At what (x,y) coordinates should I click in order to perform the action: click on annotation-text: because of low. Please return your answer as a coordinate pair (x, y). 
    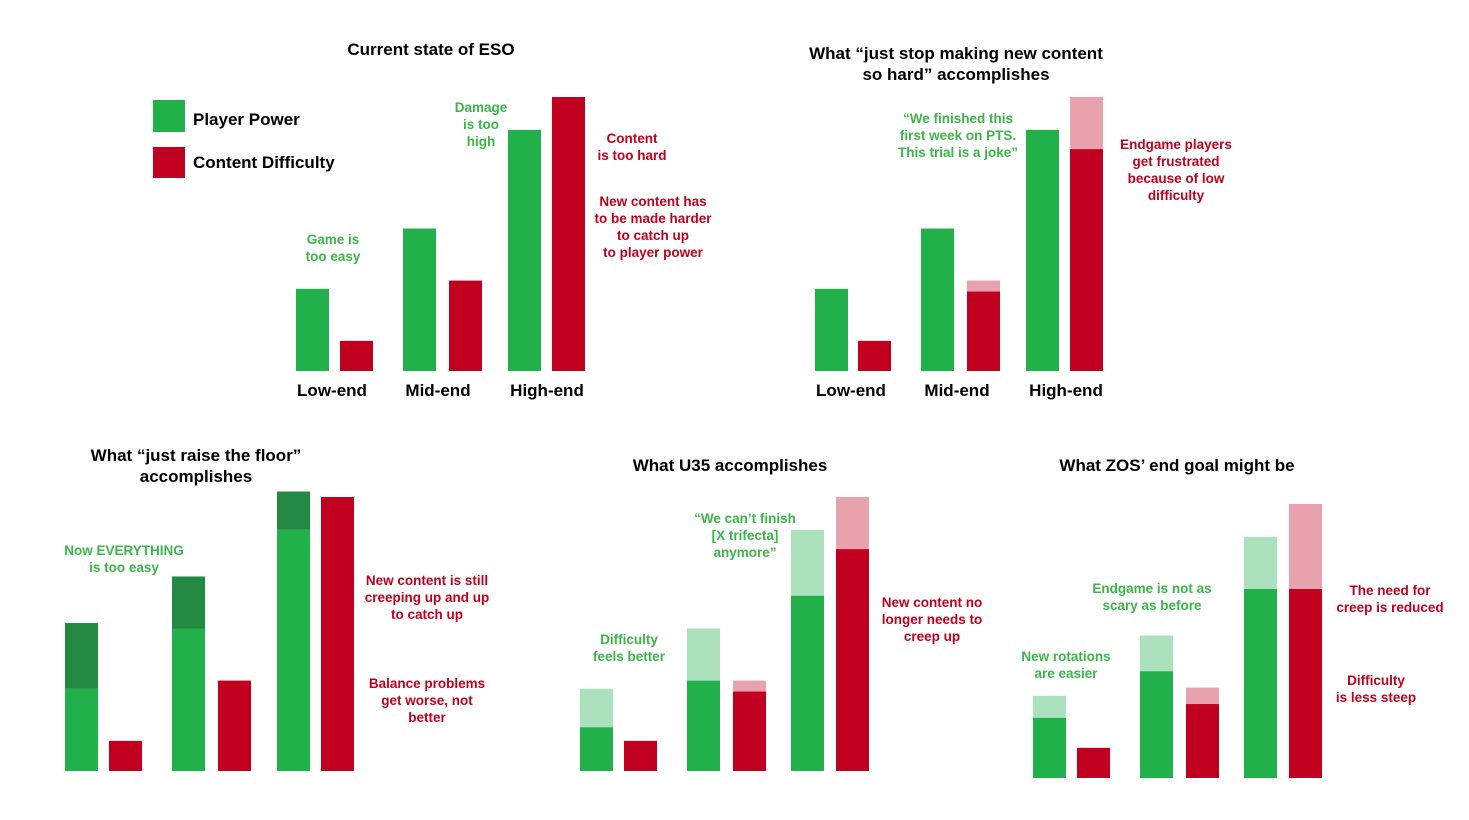
    Looking at the image, I should click on (1176, 178).